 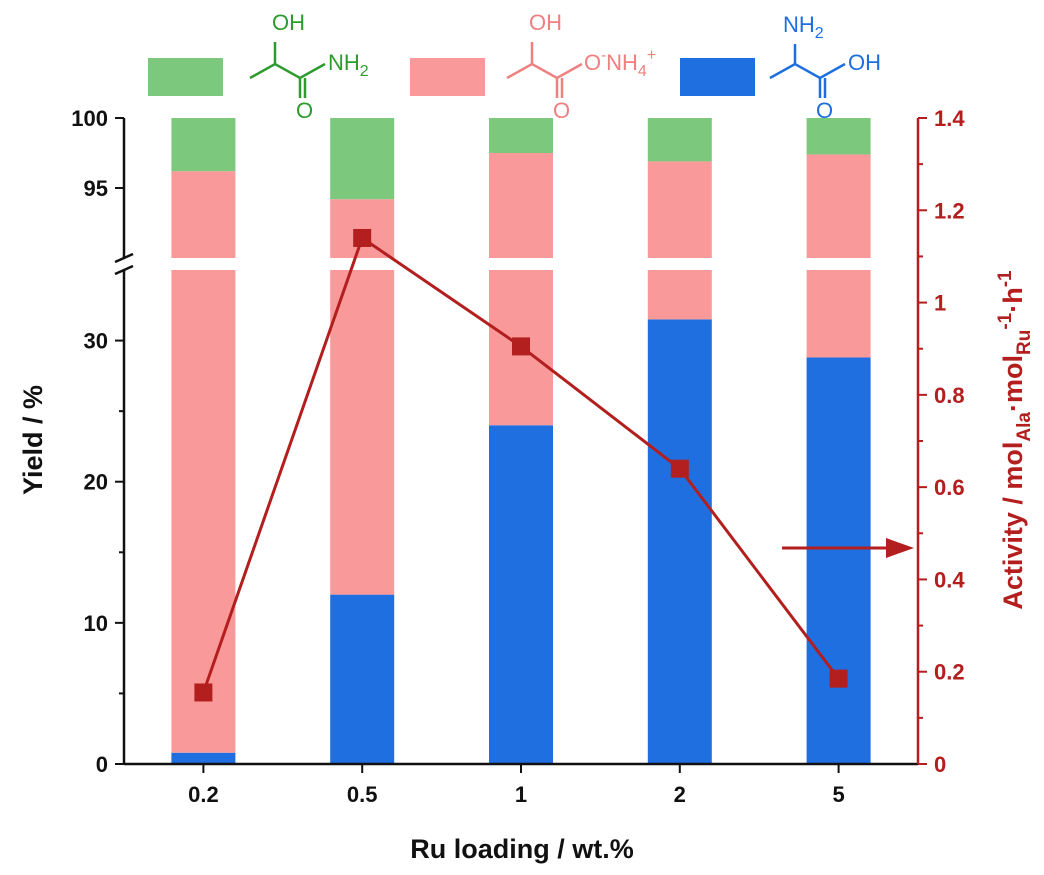 I want to click on y2-tick-label: 0.8, so click(x=949, y=395).